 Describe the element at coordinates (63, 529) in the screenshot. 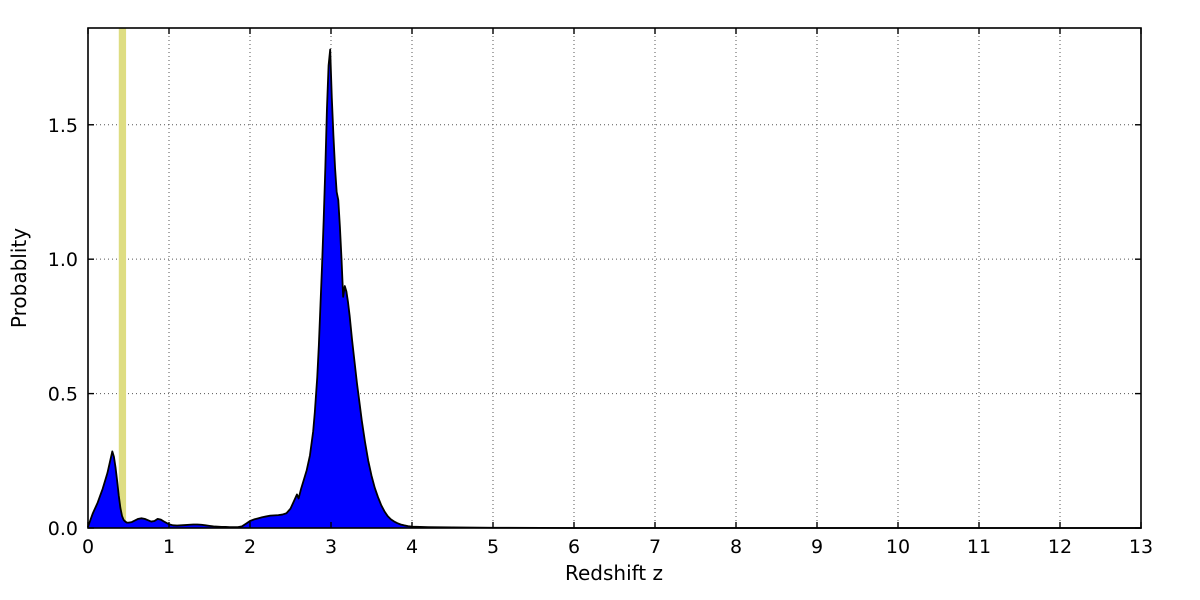

I see `y-tick-label: 0.0` at that location.